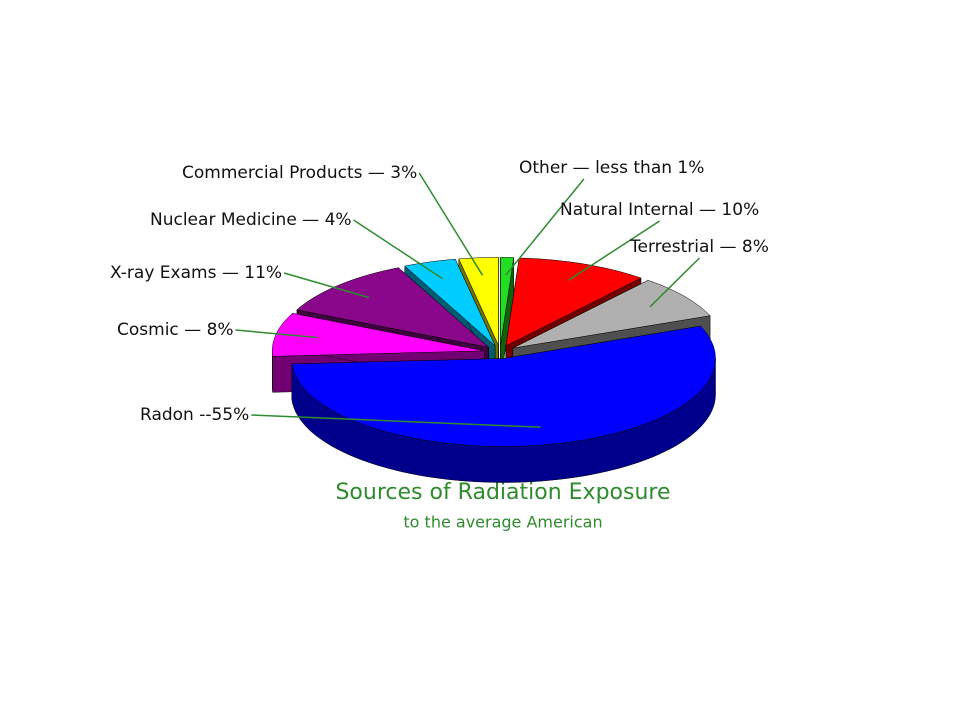 This screenshot has width=960, height=720. I want to click on data-label: Cosmic — 8%, so click(175, 330).